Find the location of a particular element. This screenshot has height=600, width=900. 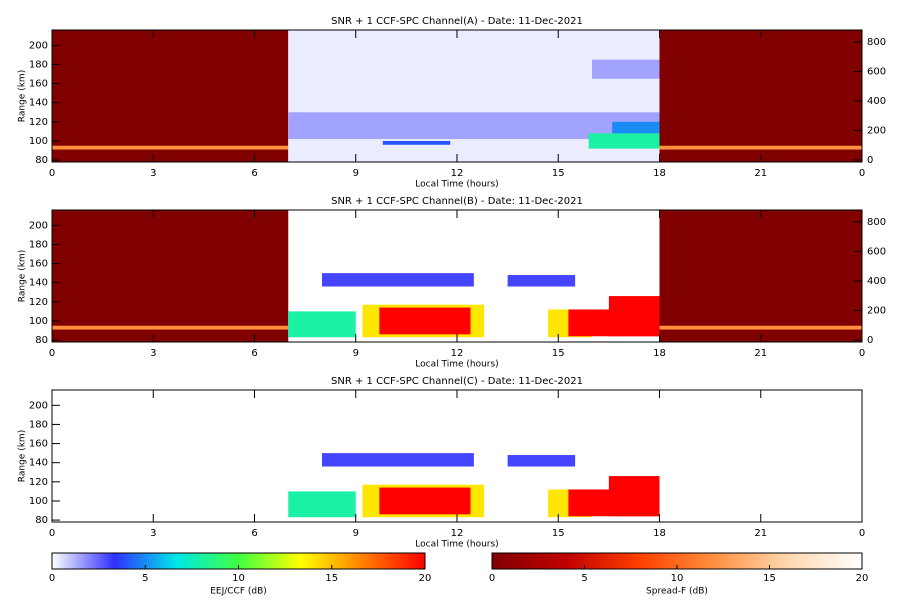

colorbar-label: Spread-F (dB) is located at coordinates (677, 592).